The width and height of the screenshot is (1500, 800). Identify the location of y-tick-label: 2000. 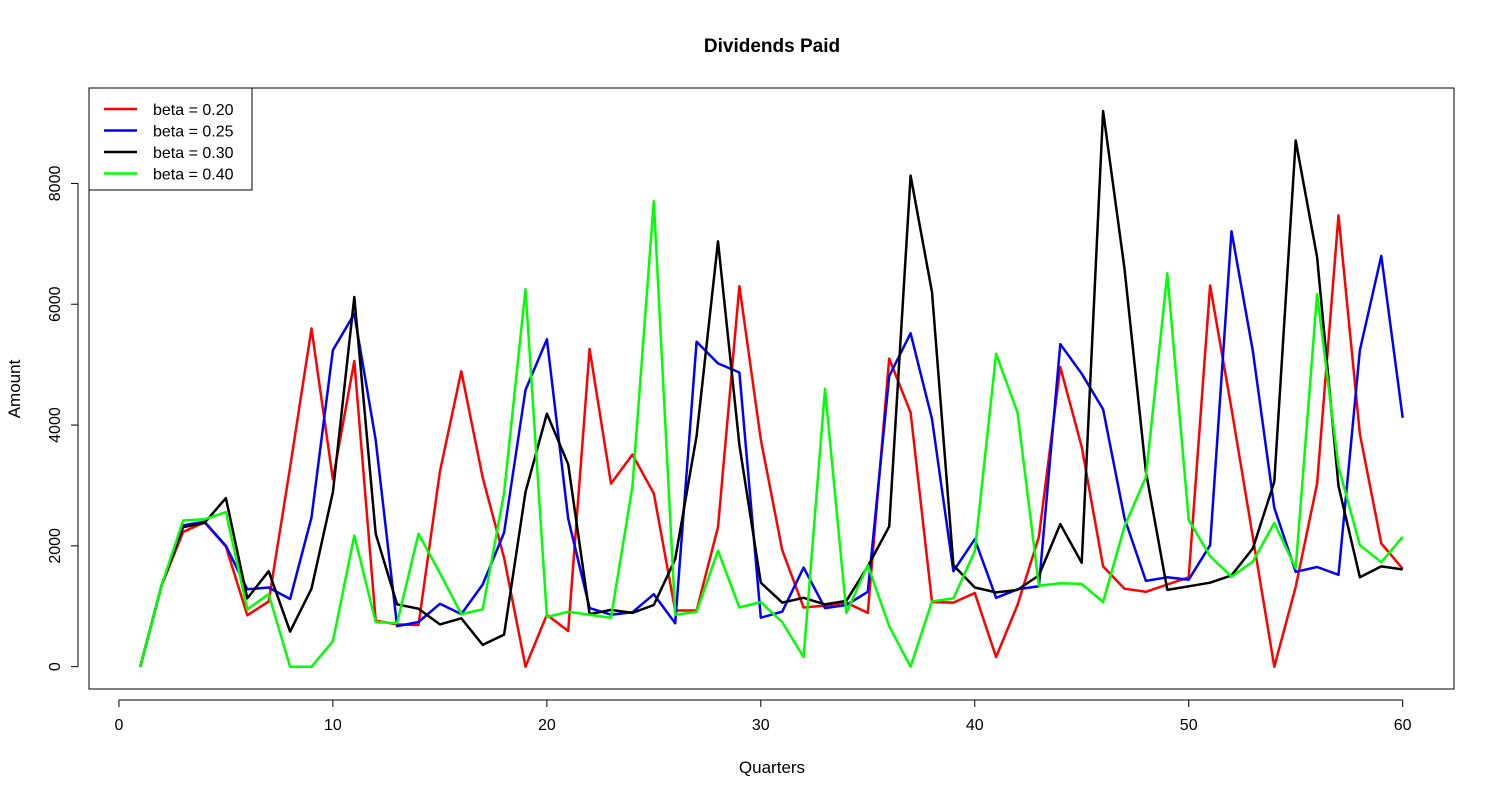
(55, 546).